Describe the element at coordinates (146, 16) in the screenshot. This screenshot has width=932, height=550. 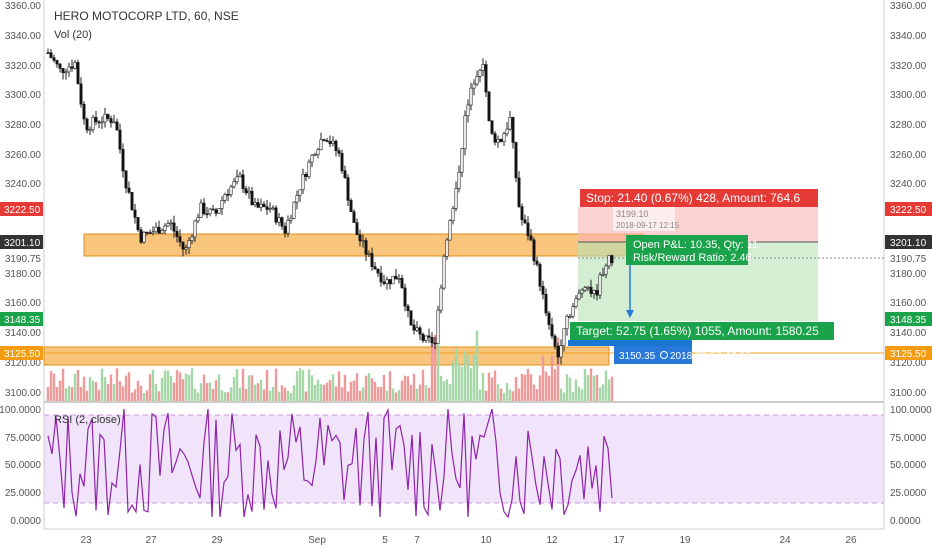
I see `symbol-title: HERO MOTOCORP LTD, 60, NSE` at that location.